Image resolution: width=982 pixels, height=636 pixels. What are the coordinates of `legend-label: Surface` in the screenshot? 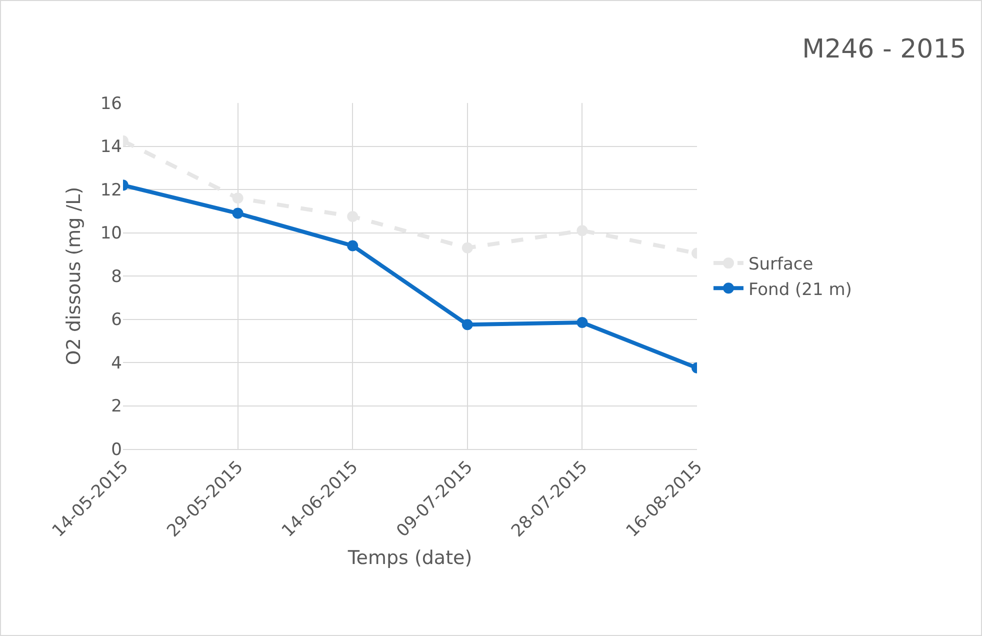 It's located at (781, 264).